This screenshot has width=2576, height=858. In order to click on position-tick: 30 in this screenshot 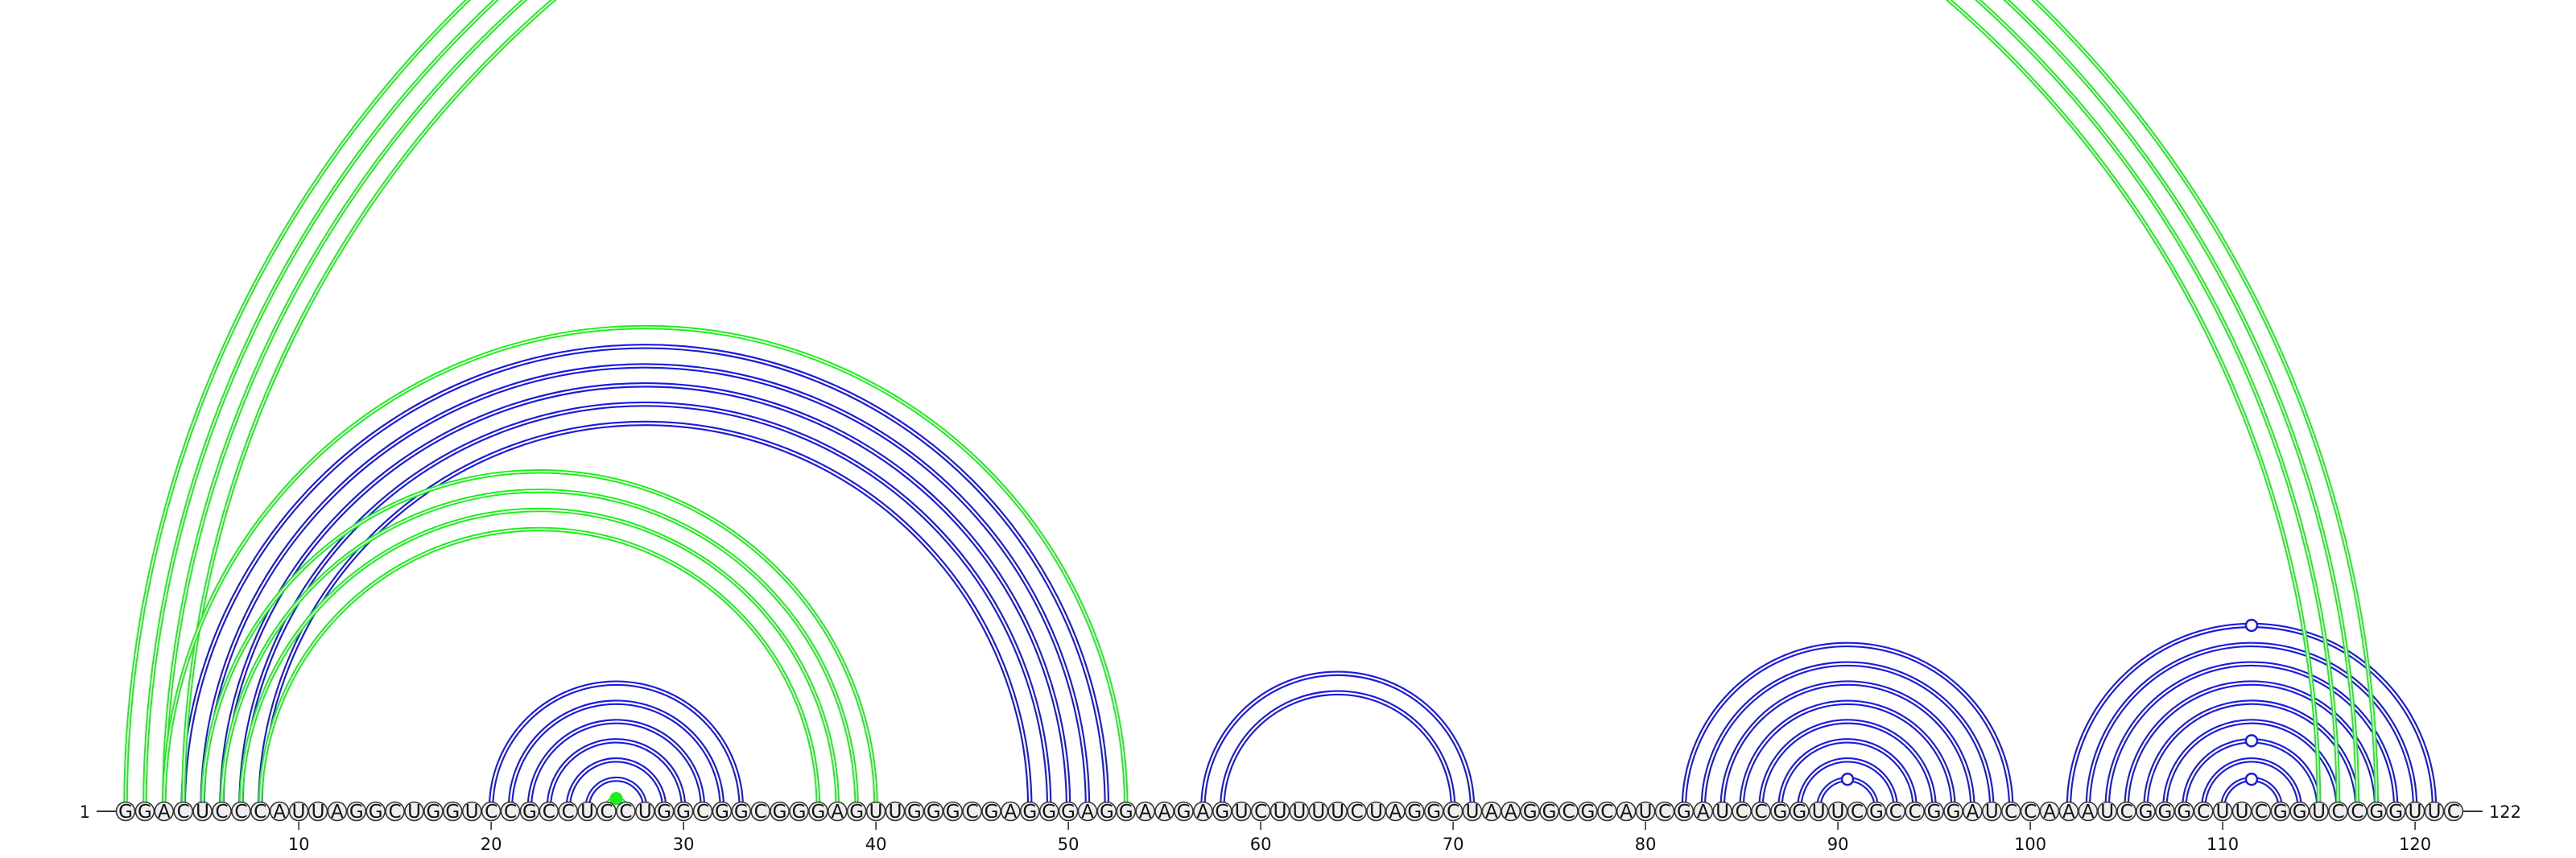, I will do `click(684, 838)`.